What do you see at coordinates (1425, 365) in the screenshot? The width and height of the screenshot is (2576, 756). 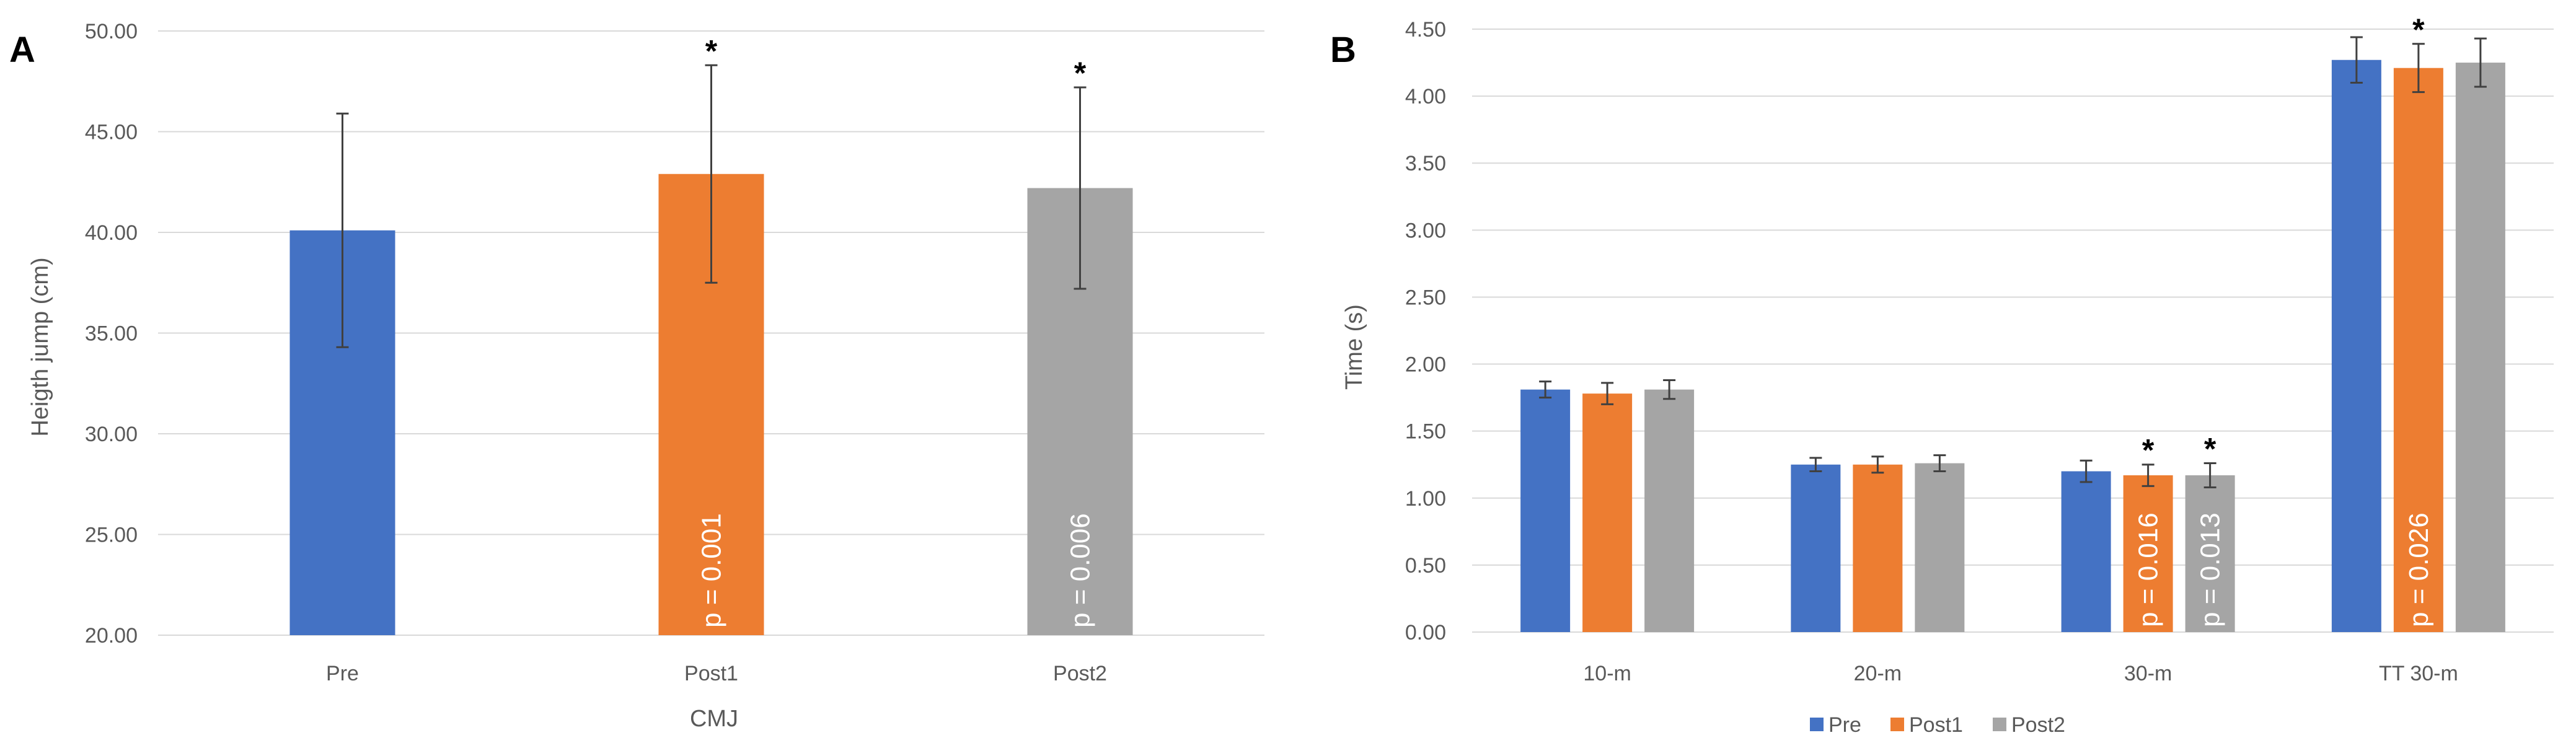 I see `y-tick-label-b: 2.00` at bounding box center [1425, 365].